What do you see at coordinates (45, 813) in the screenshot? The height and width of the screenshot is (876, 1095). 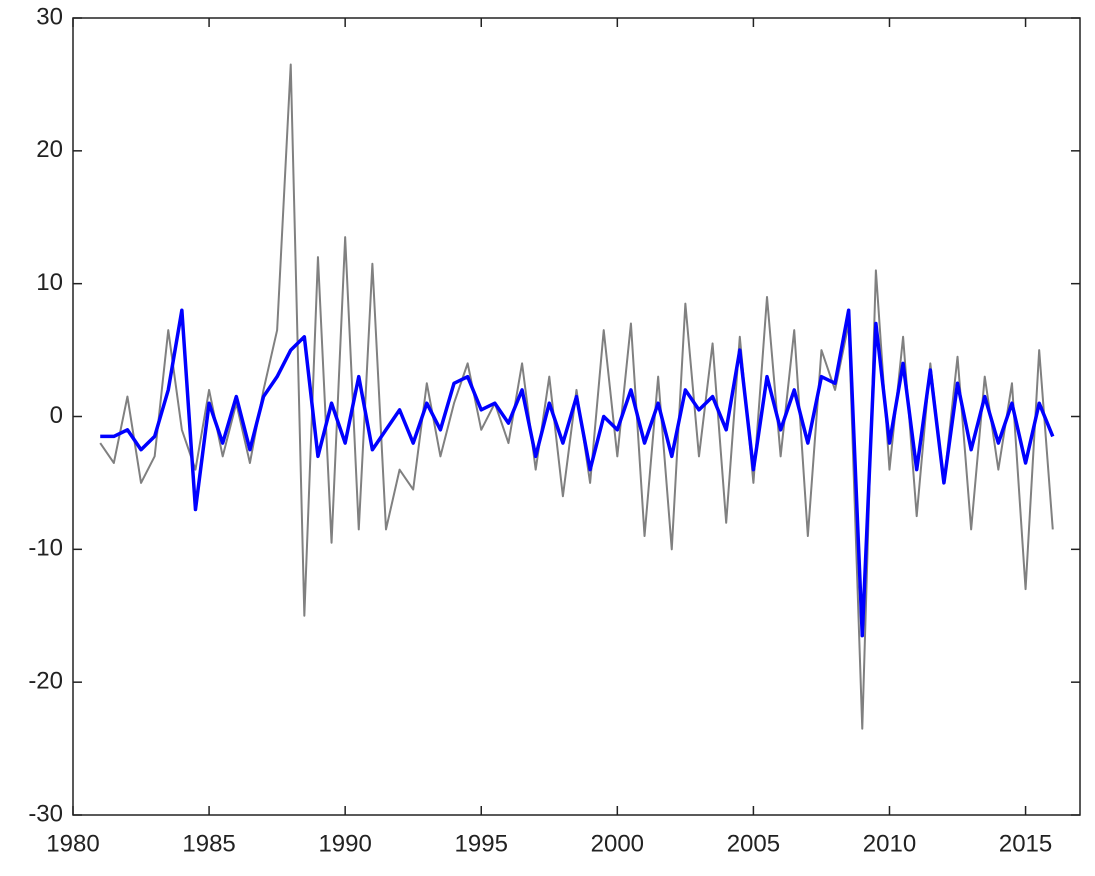 I see `y-tick-label: -30` at bounding box center [45, 813].